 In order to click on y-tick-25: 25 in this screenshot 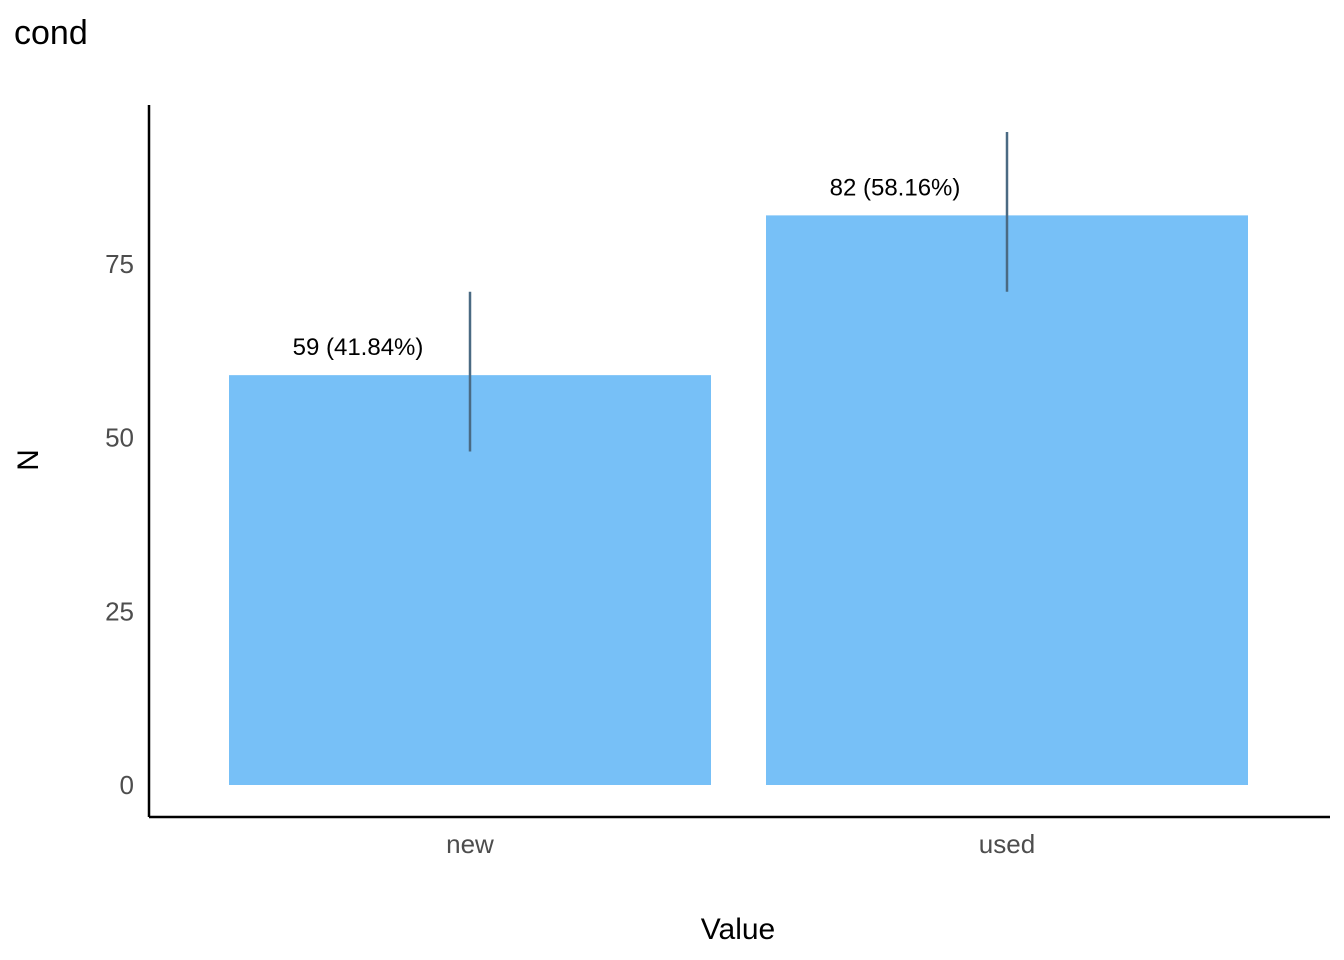, I will do `click(119, 611)`.